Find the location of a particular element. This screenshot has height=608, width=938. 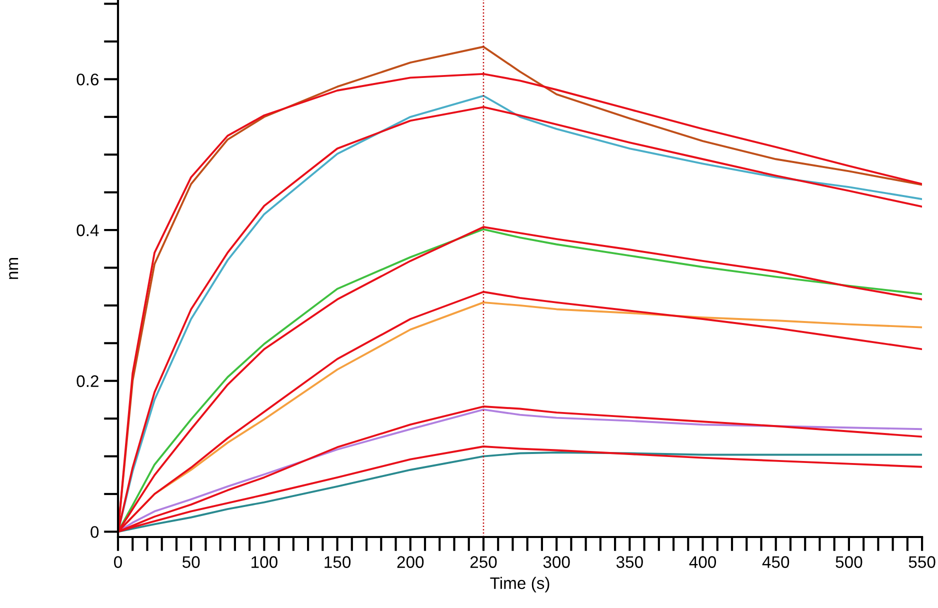

x-tick-label: 400 is located at coordinates (702, 562).